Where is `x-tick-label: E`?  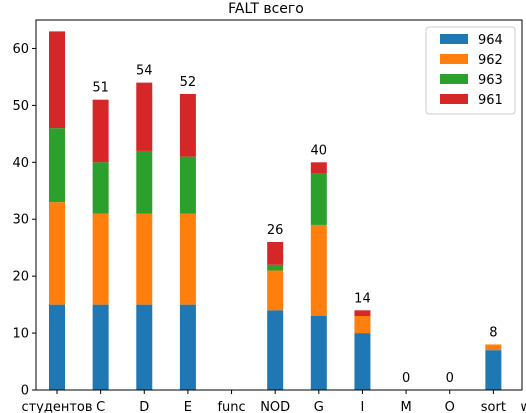
x-tick-label: E is located at coordinates (188, 406).